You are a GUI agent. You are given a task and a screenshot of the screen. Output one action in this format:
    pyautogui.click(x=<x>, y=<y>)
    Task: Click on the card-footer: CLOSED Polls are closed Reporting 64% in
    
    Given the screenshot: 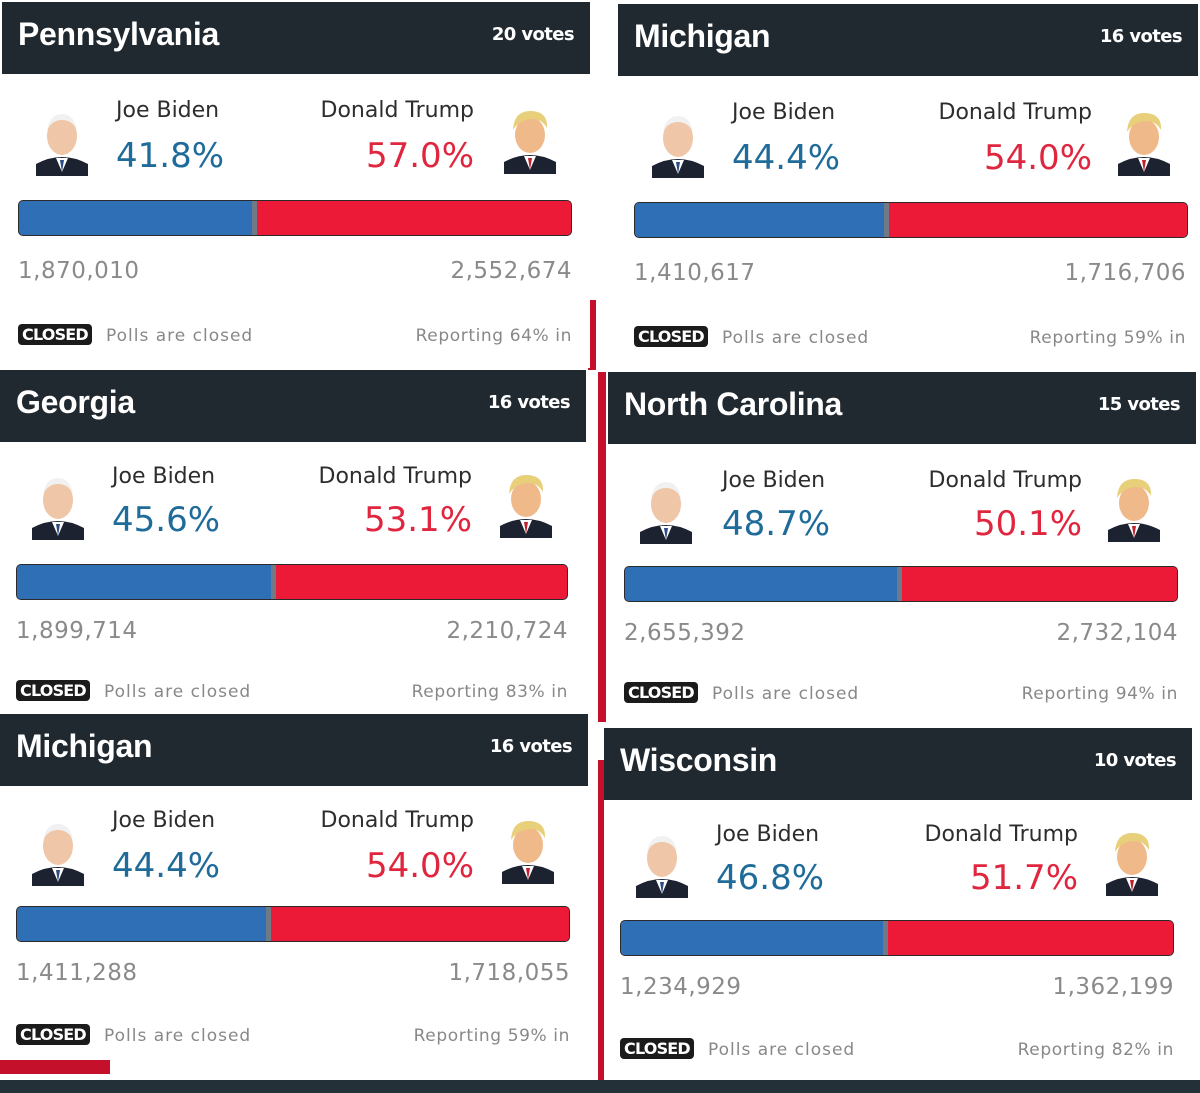 What is the action you would take?
    pyautogui.click(x=295, y=337)
    